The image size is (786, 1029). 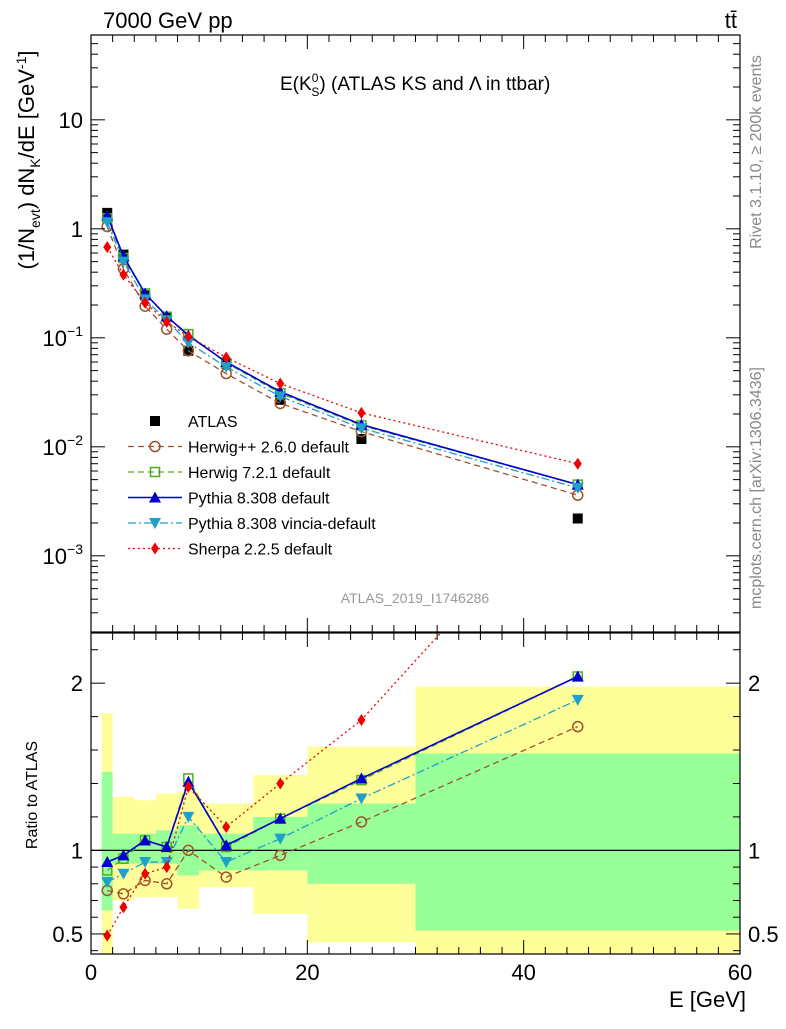 What do you see at coordinates (315, 92) in the screenshot?
I see `title-sub: S` at bounding box center [315, 92].